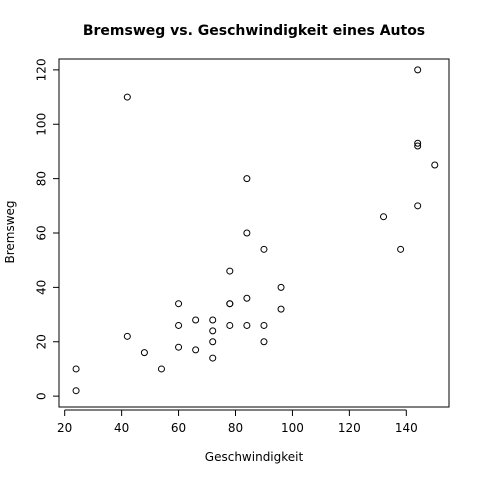 Image resolution: width=480 pixels, height=484 pixels. Describe the element at coordinates (42, 341) in the screenshot. I see `y-tick-label: 20` at that location.